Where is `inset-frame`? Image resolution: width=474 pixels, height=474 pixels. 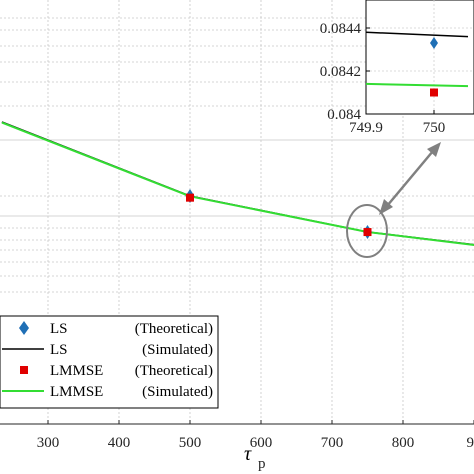
inset-frame is located at coordinates (419, 57).